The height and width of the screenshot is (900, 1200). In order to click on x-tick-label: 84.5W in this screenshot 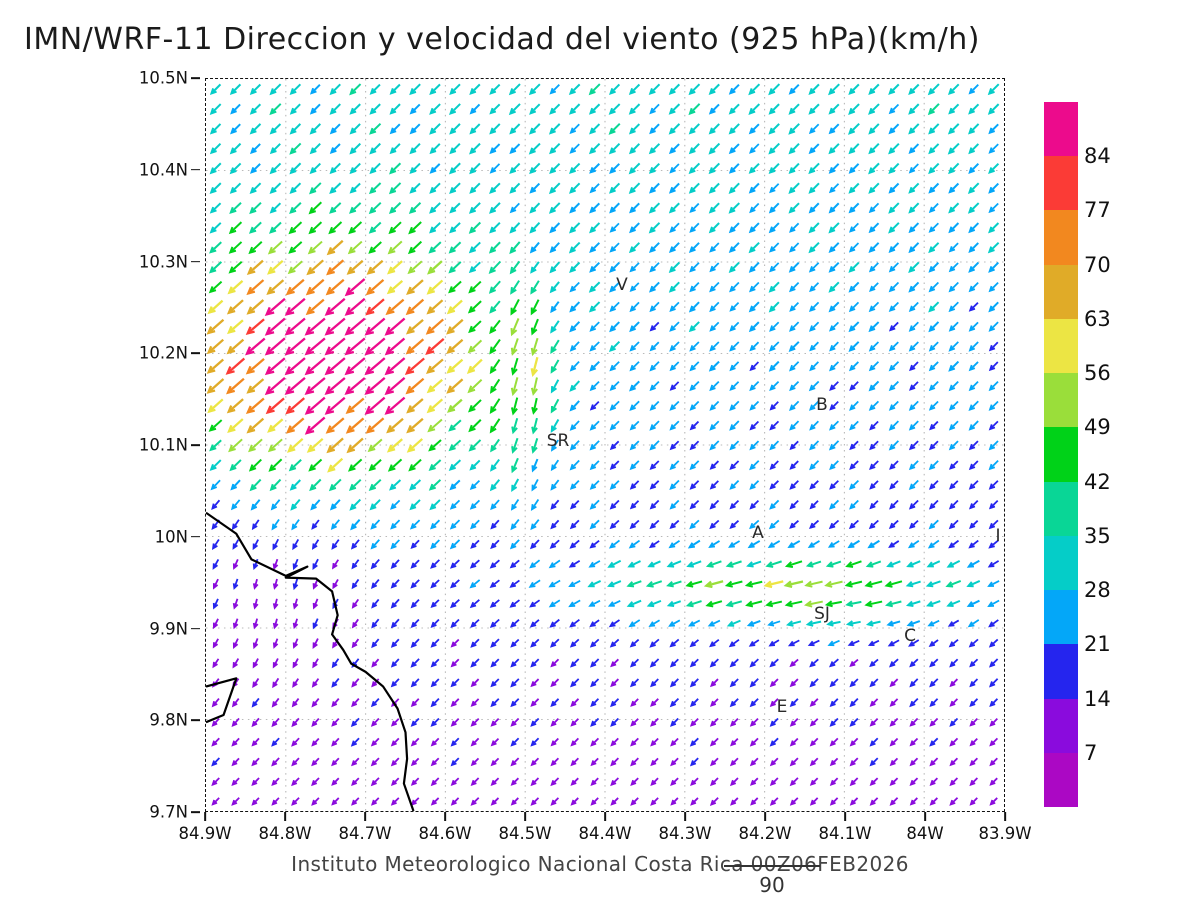, I will do `click(525, 833)`.